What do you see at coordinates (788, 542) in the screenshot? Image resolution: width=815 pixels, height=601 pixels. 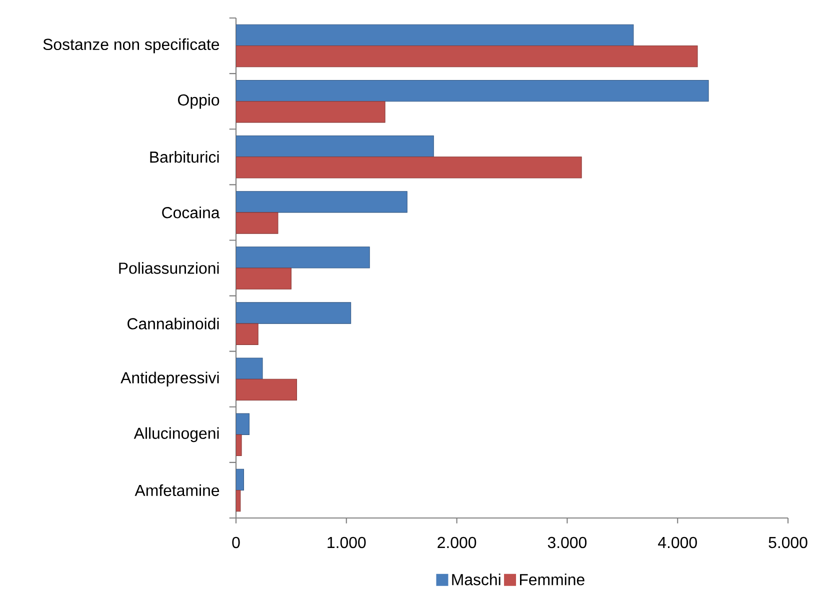 I see `x-tick-label: 5.000` at bounding box center [788, 542].